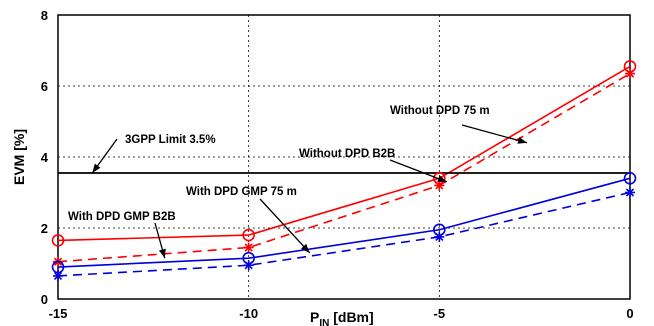 The image size is (654, 326). I want to click on y-tick-labels: 0 2 4 6 8, so click(45, 157).